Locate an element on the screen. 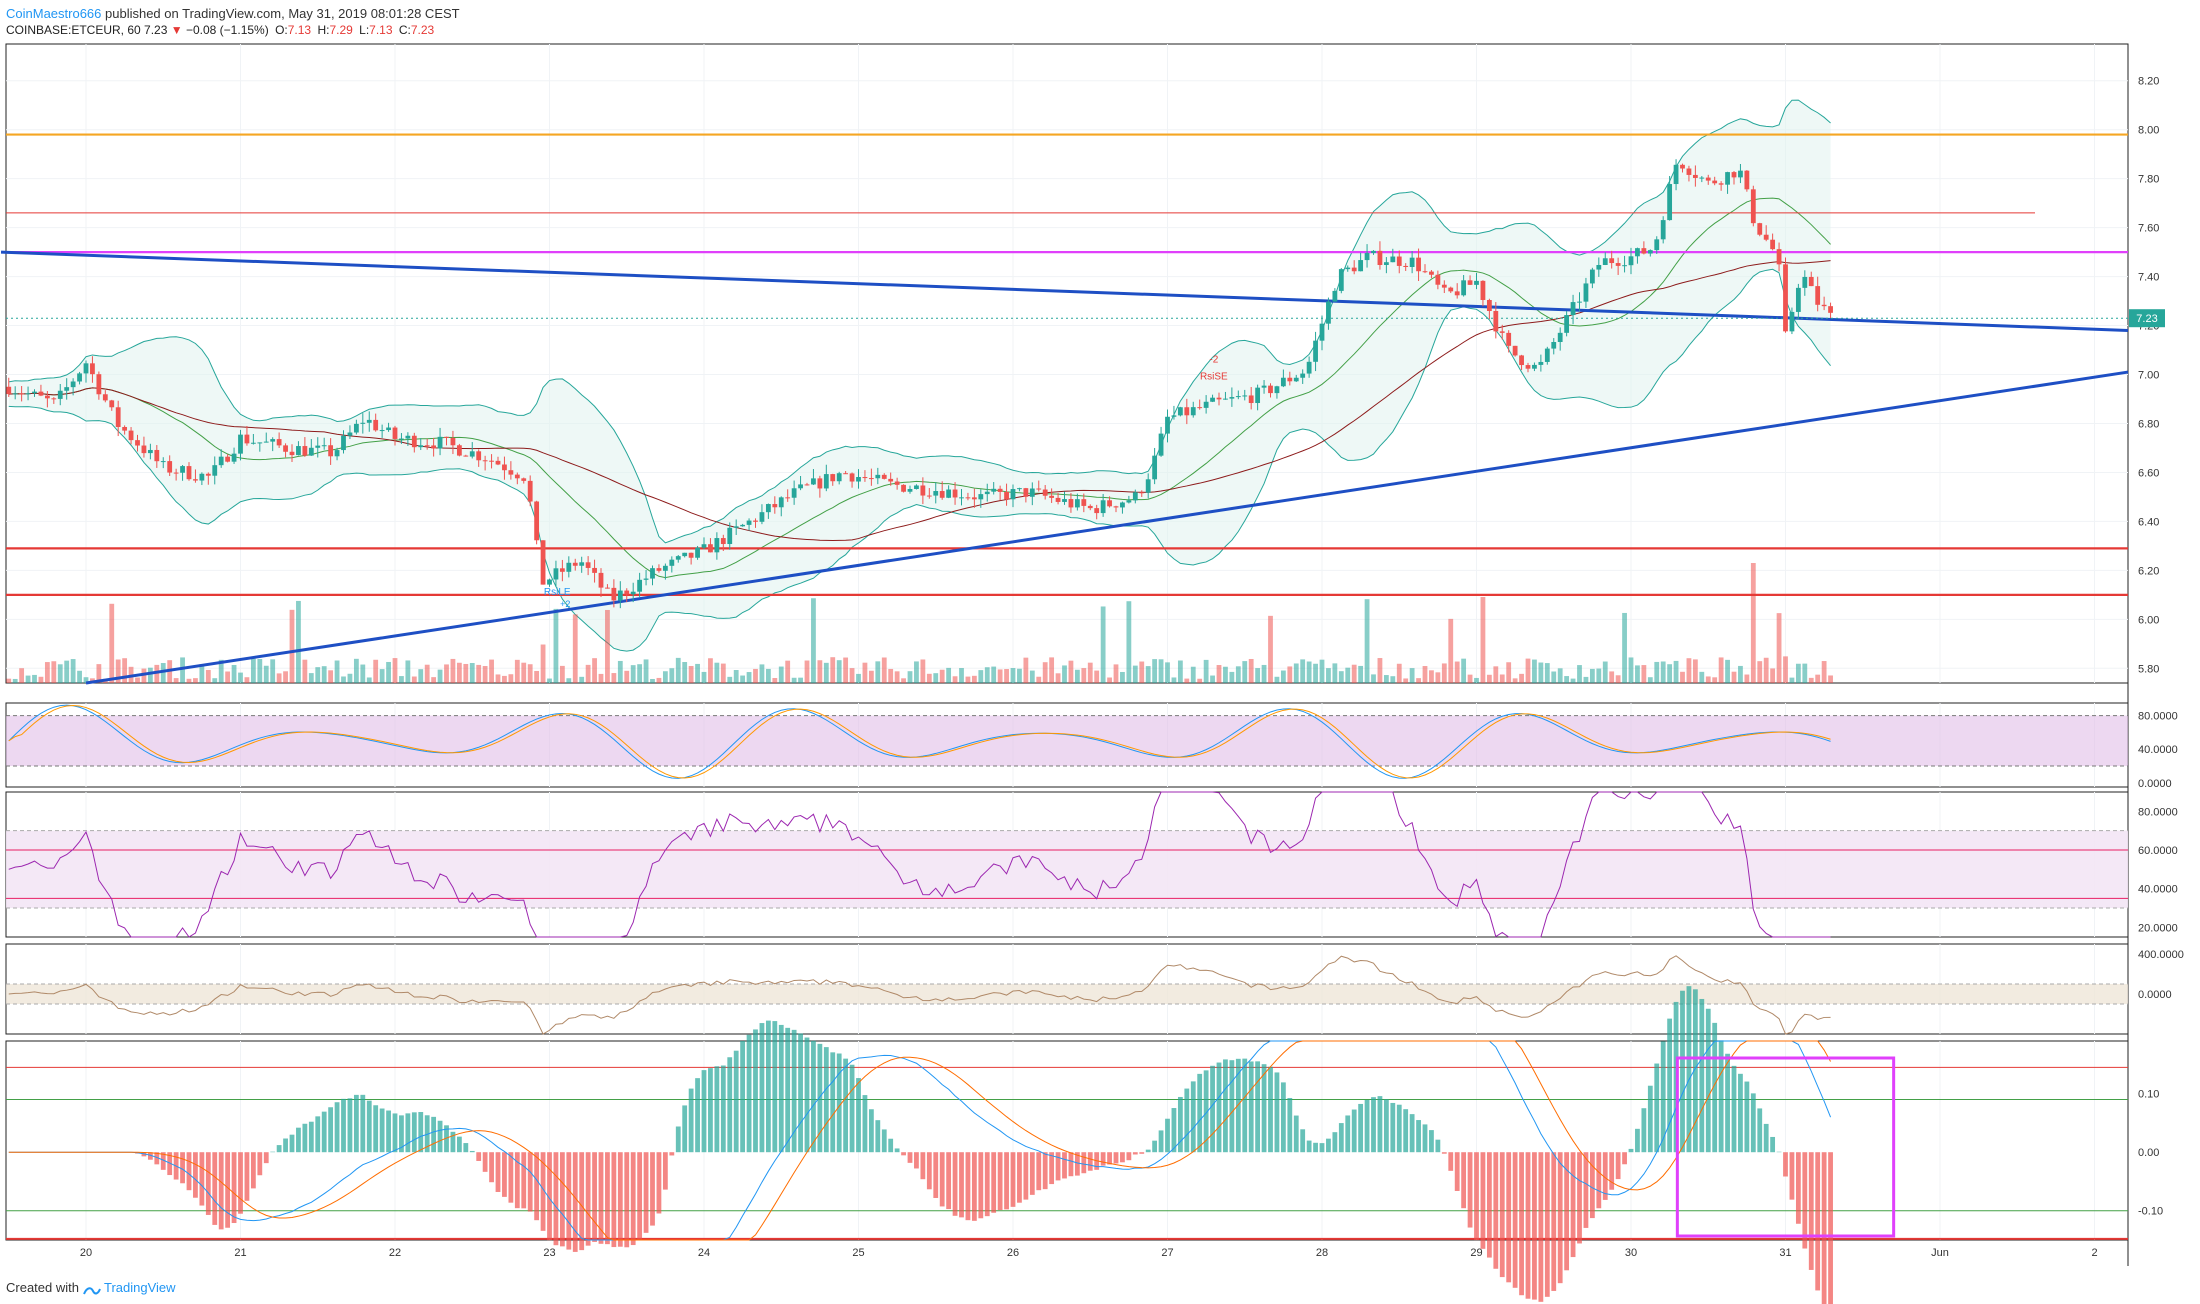  close-value: 7.23 is located at coordinates (422, 30).